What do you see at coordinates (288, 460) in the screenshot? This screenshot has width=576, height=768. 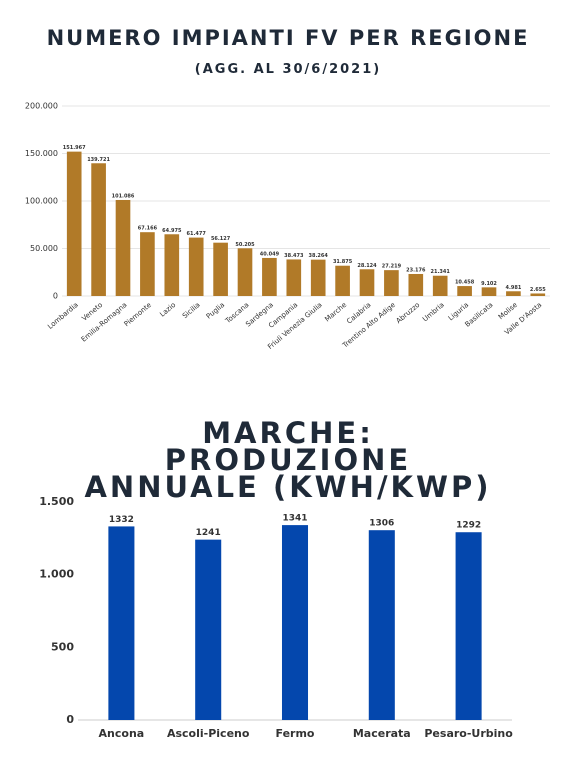 I see `chart-title: MARCHE: PRODUZIONE ANNUALE (KWH/KWP)` at bounding box center [288, 460].